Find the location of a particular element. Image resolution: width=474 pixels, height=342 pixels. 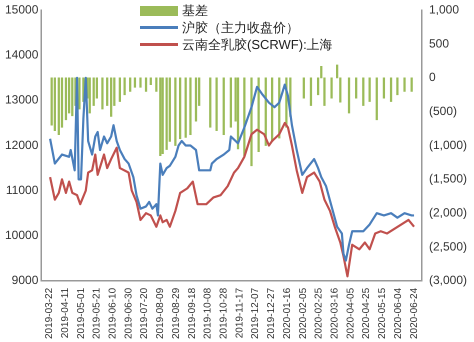

y-tick-label: 12000 is located at coordinates (21, 145).